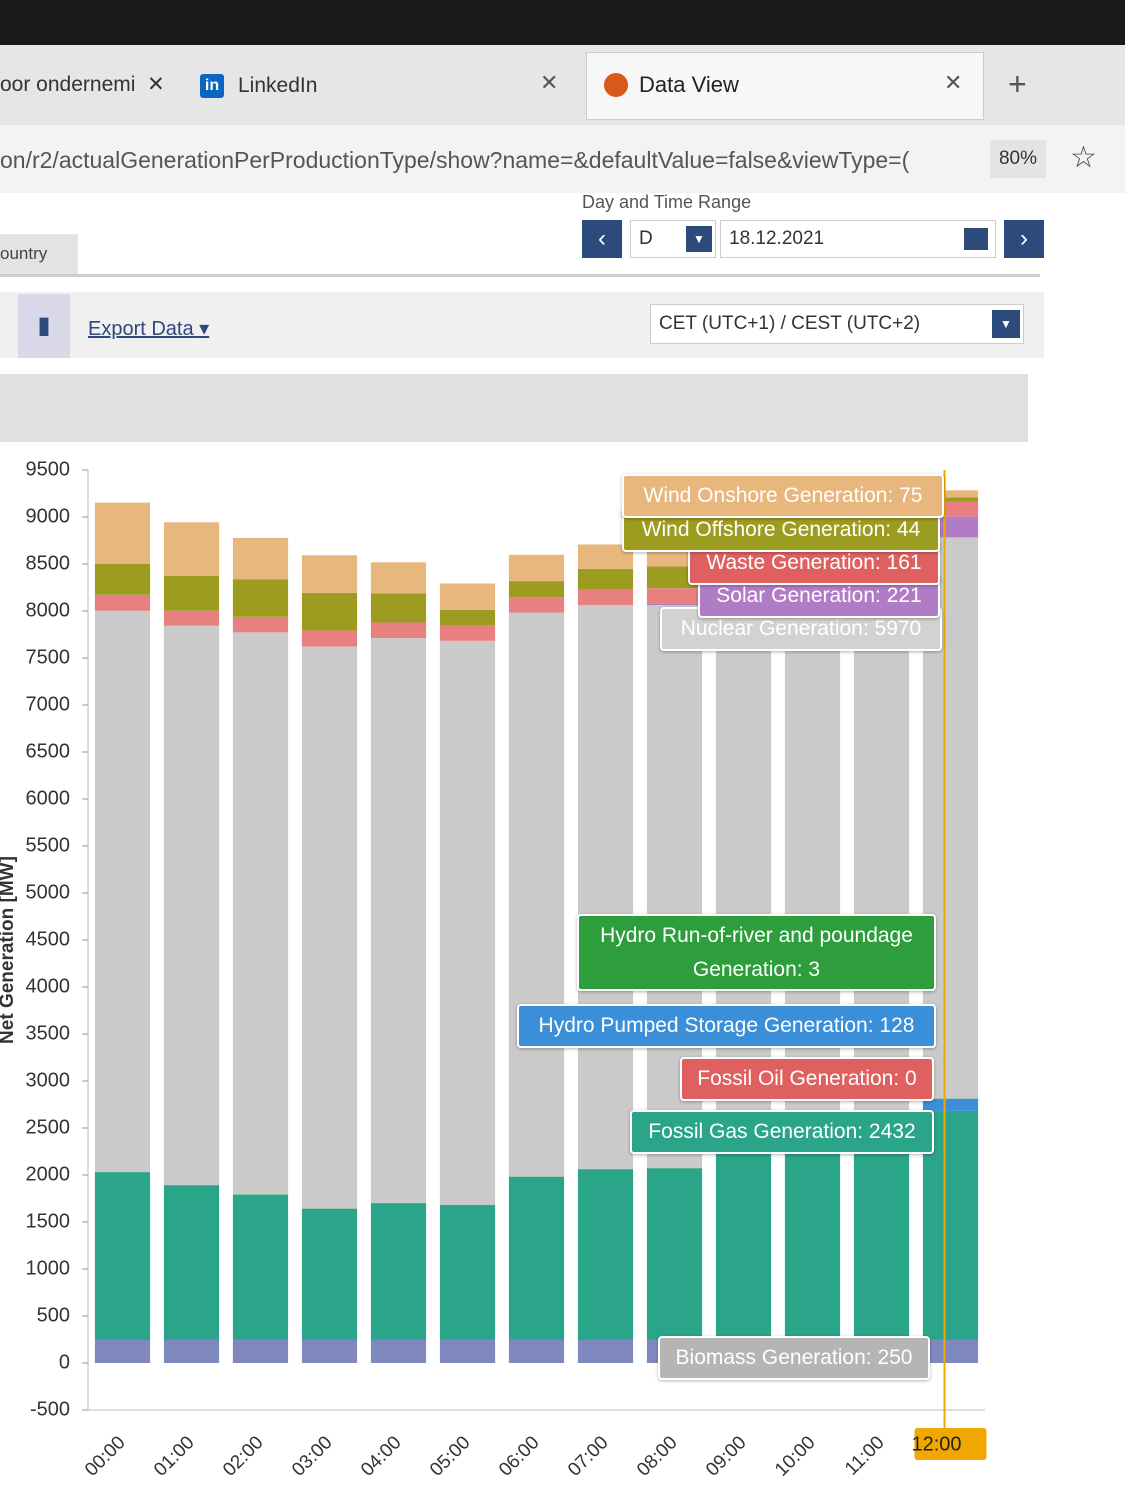 The image size is (1125, 1500). Describe the element at coordinates (48, 516) in the screenshot. I see `y-tick-label: 9000` at that location.